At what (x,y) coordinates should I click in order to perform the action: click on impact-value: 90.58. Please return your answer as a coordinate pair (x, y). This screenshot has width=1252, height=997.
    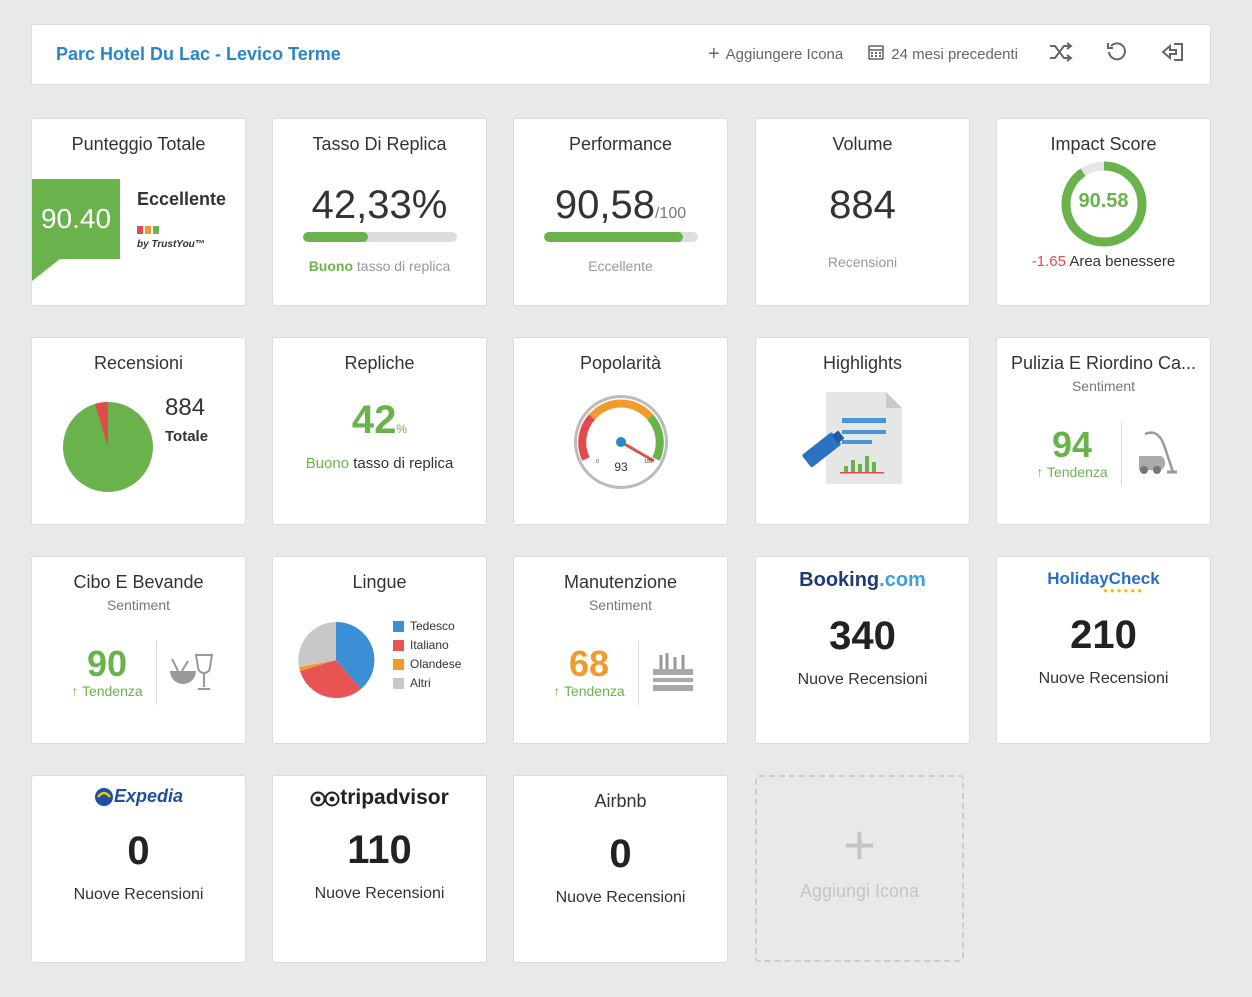
    Looking at the image, I should click on (1103, 201).